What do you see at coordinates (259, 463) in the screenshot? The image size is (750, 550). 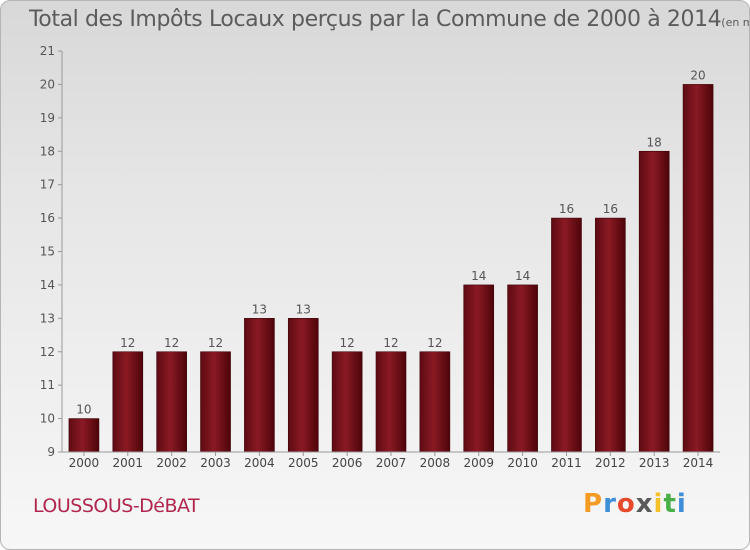 I see `x-tick-label: 2004` at bounding box center [259, 463].